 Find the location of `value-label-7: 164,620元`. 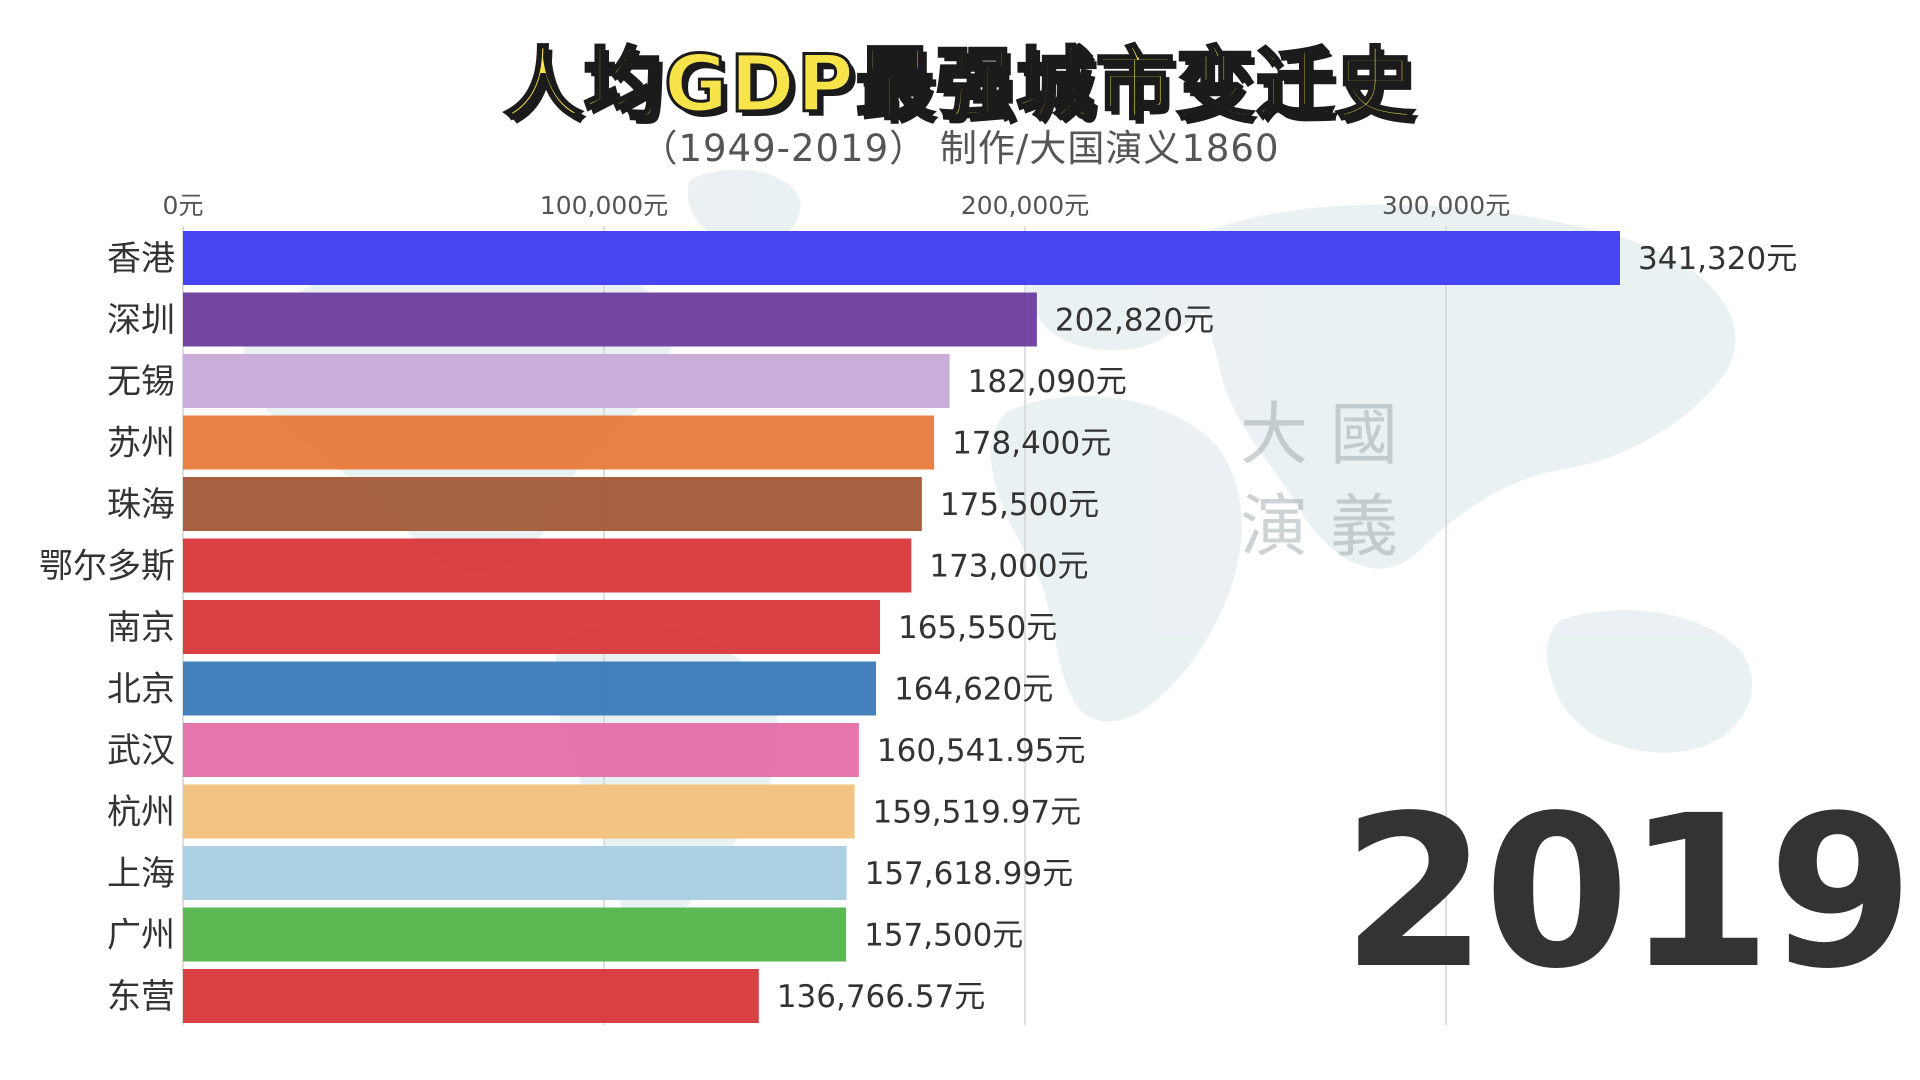

value-label-7: 164,620元 is located at coordinates (973, 690).